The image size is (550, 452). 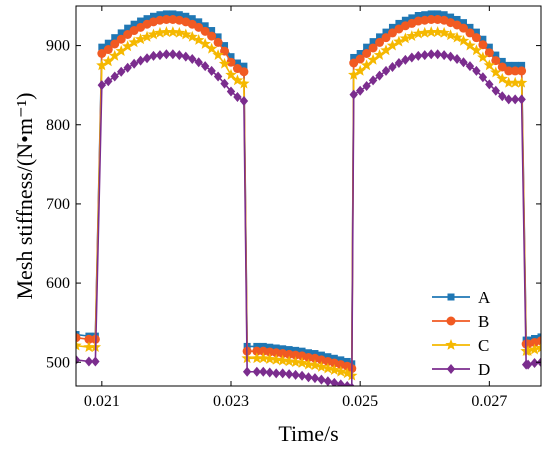 I want to click on x-tick-label: 0.021, so click(x=102, y=401).